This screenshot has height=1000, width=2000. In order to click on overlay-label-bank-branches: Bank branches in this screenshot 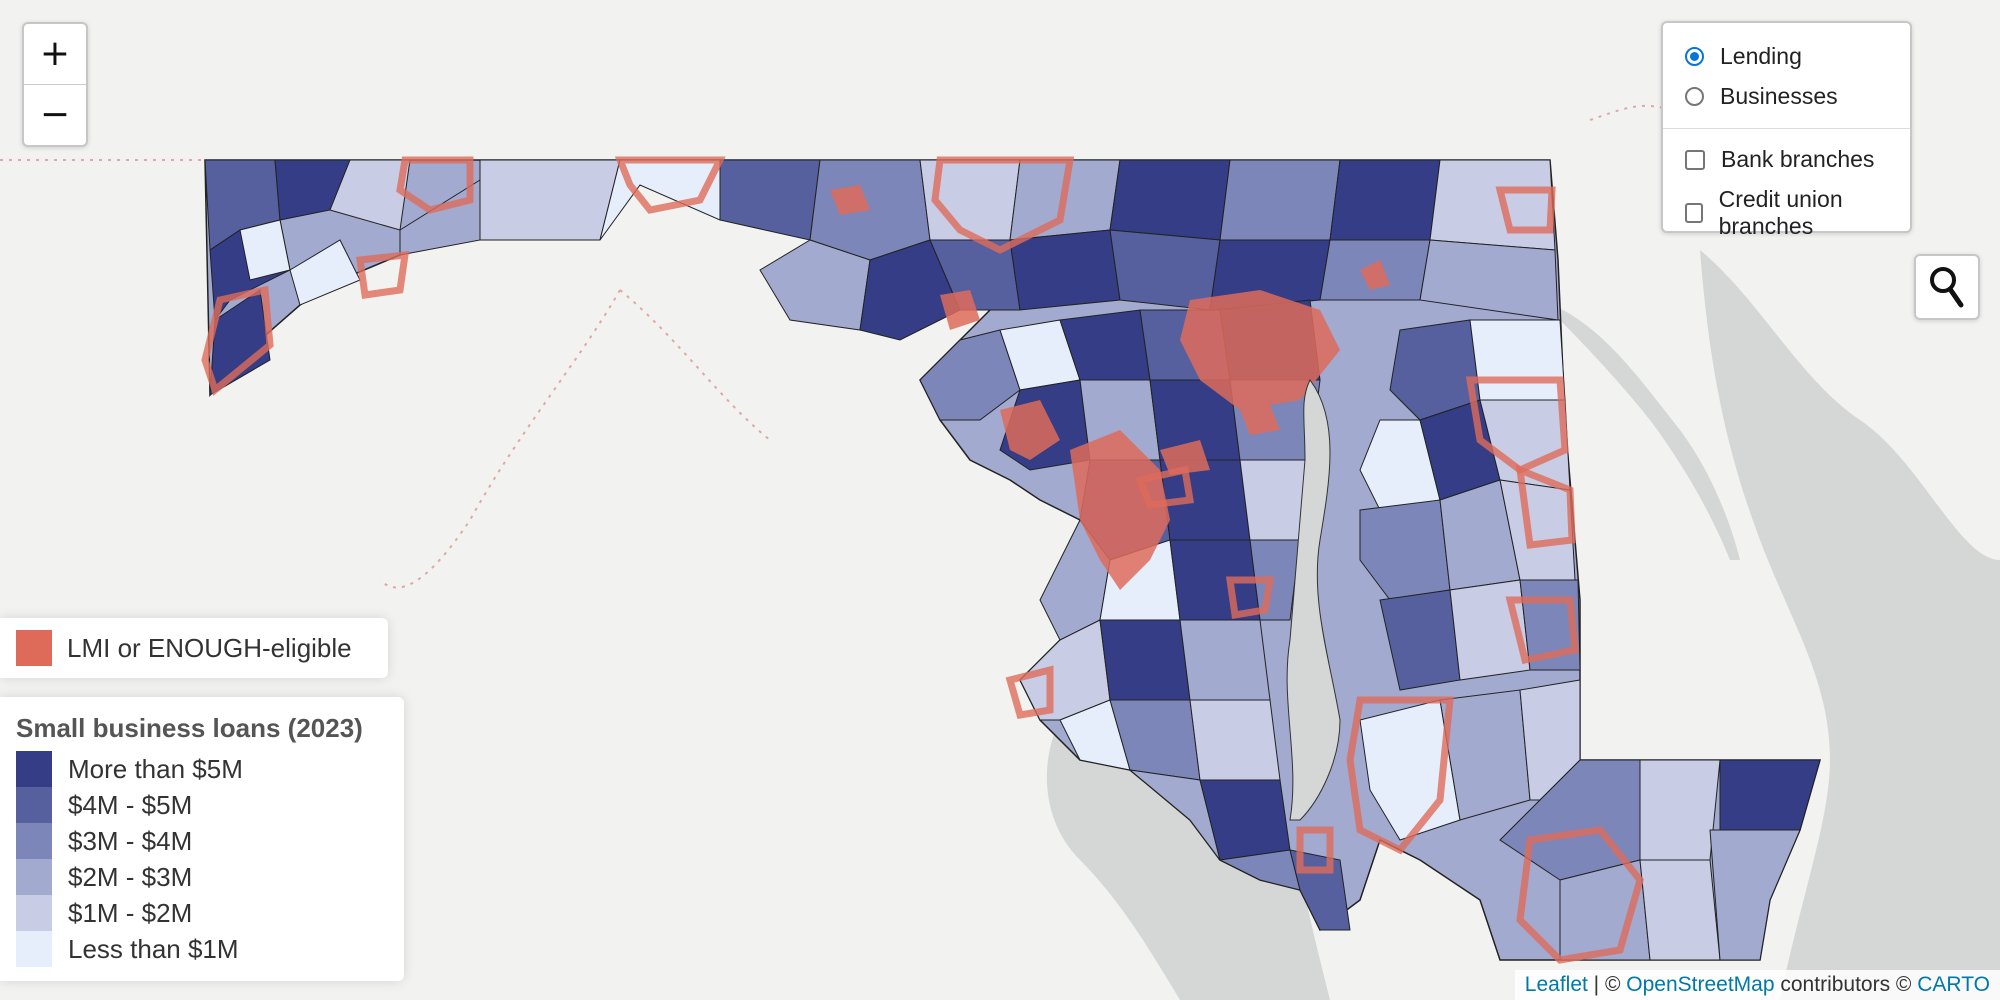, I will do `click(1798, 159)`.